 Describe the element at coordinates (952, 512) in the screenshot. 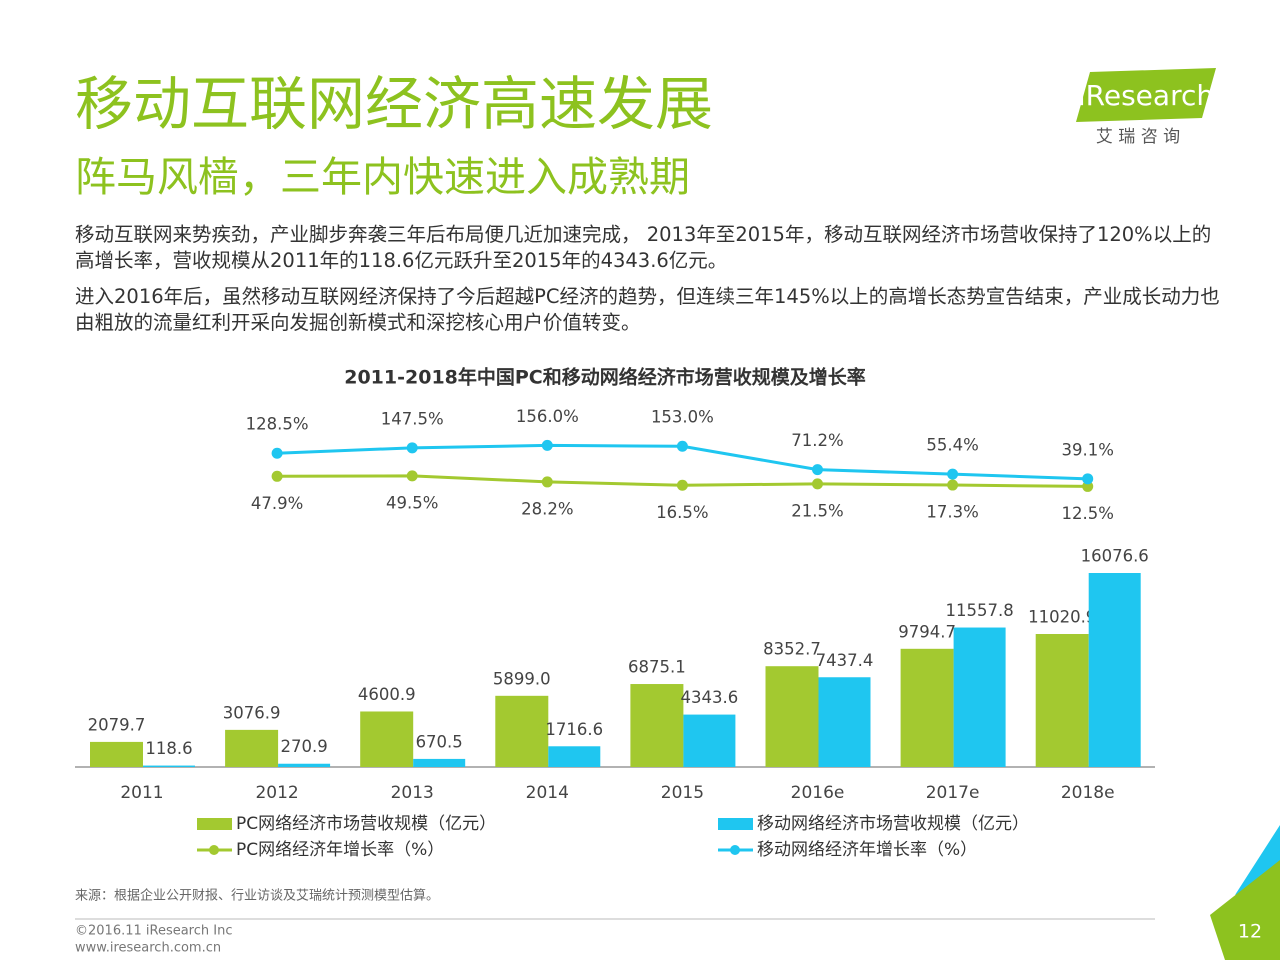

I see `growth-value-label: 17.3%` at that location.